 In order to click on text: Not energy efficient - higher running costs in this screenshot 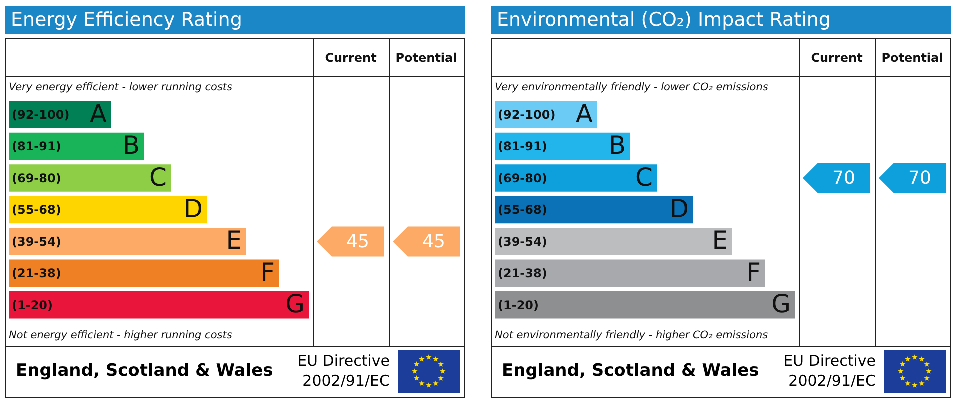, I will do `click(121, 336)`.